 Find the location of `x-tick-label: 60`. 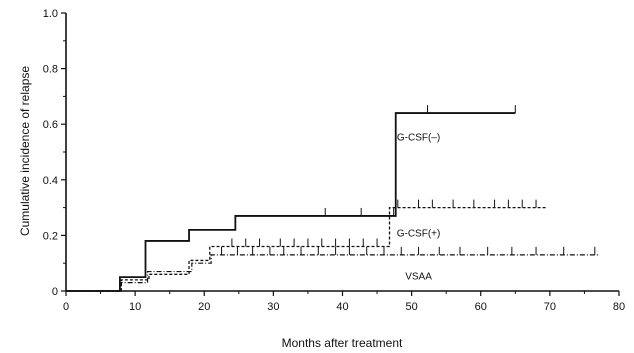

x-tick-label: 60 is located at coordinates (481, 307).